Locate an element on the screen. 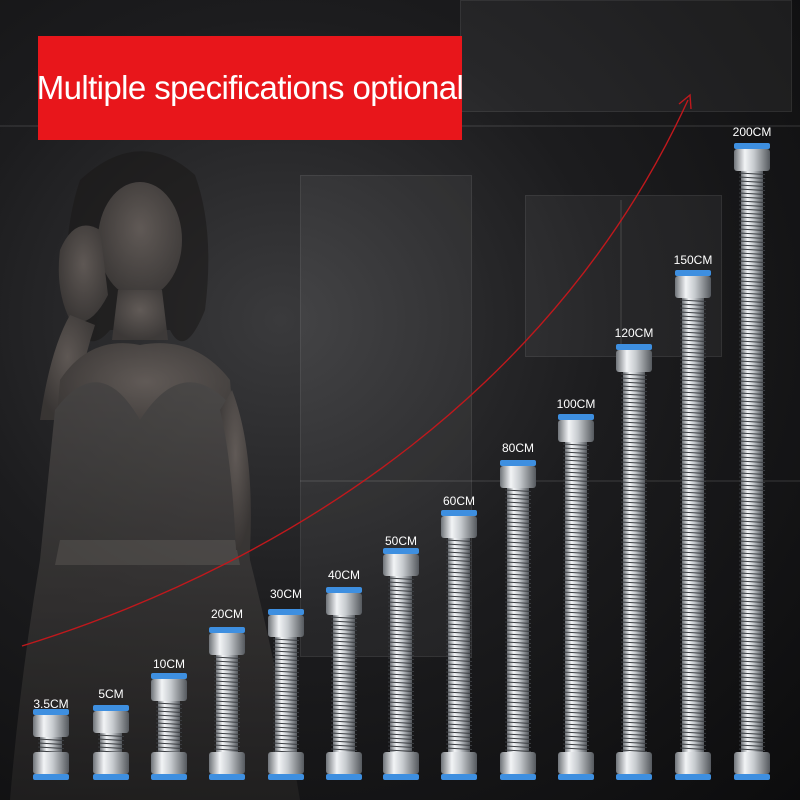 The image size is (800, 800). hose-length-label: 200CM is located at coordinates (752, 132).